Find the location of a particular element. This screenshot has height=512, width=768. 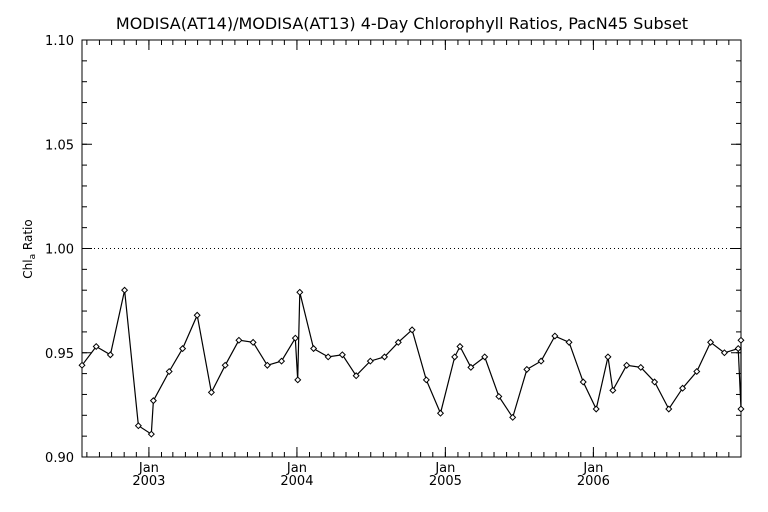

x-tick-year: 2006 is located at coordinates (593, 481).